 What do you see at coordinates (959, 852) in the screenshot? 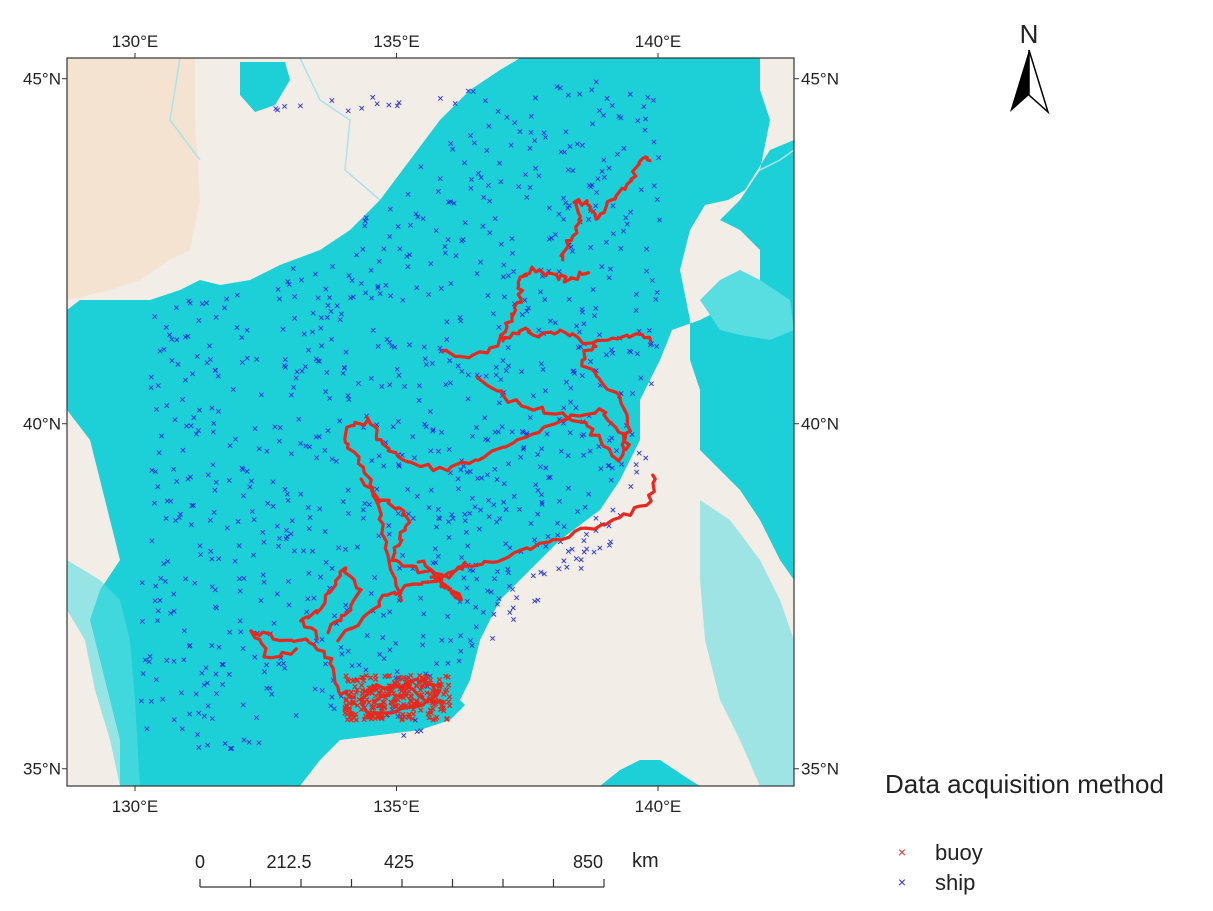
I see `legend-label-buoy: buoy` at bounding box center [959, 852].